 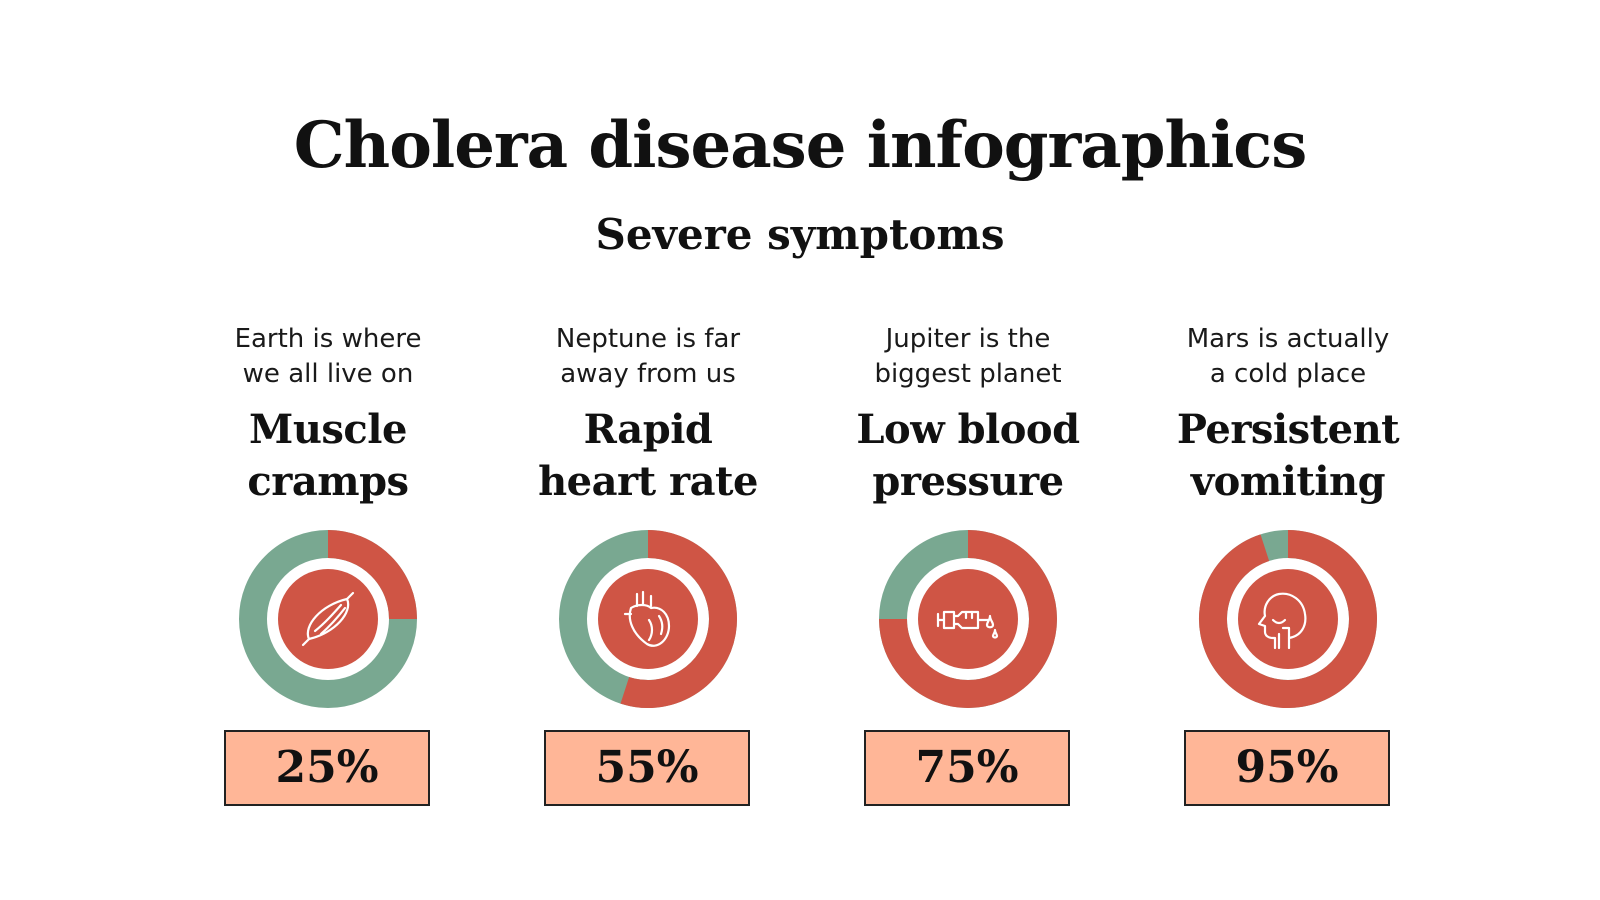 I want to click on description-line: we all live on, so click(x=328, y=374).